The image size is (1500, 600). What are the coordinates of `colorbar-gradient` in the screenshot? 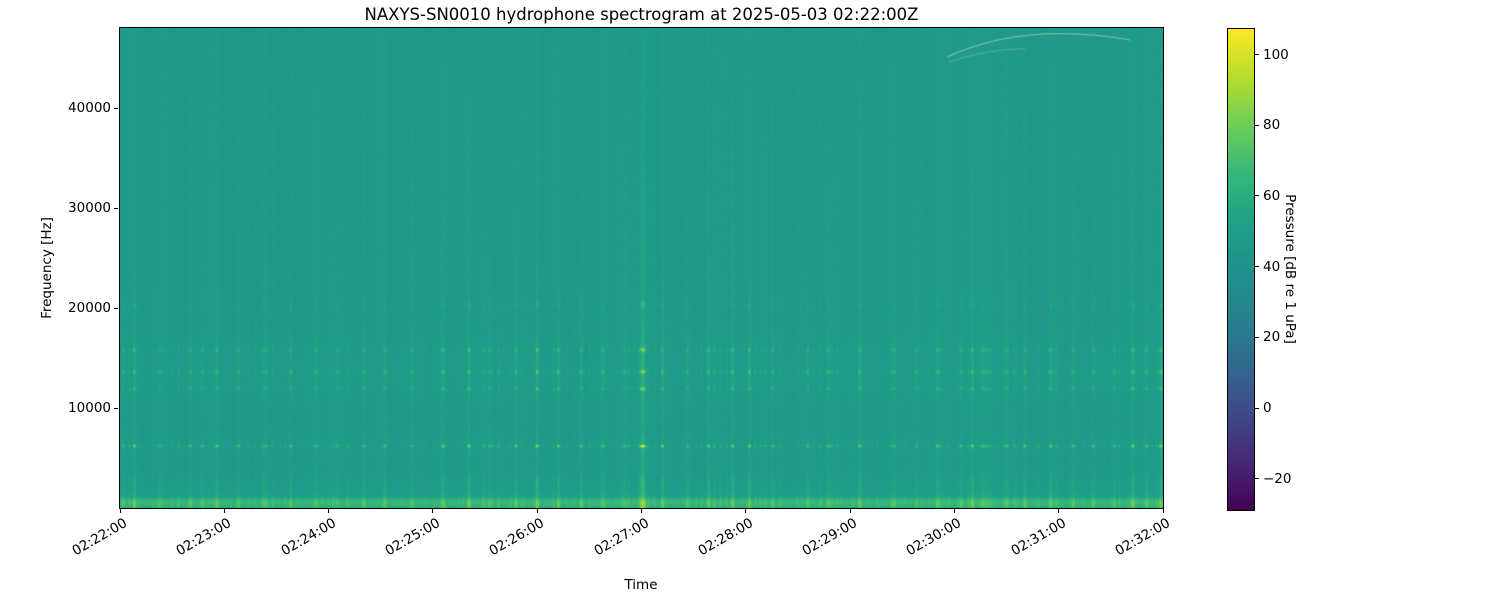 It's located at (1241, 269).